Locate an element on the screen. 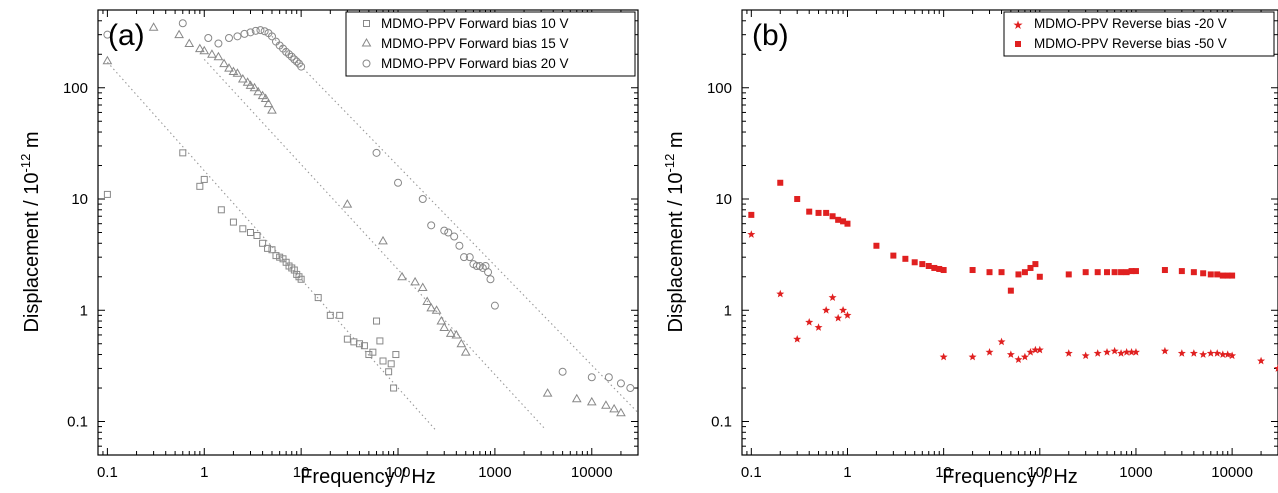  y-axis-label-main-a: Displacement / 10 is located at coordinates (32, 252).